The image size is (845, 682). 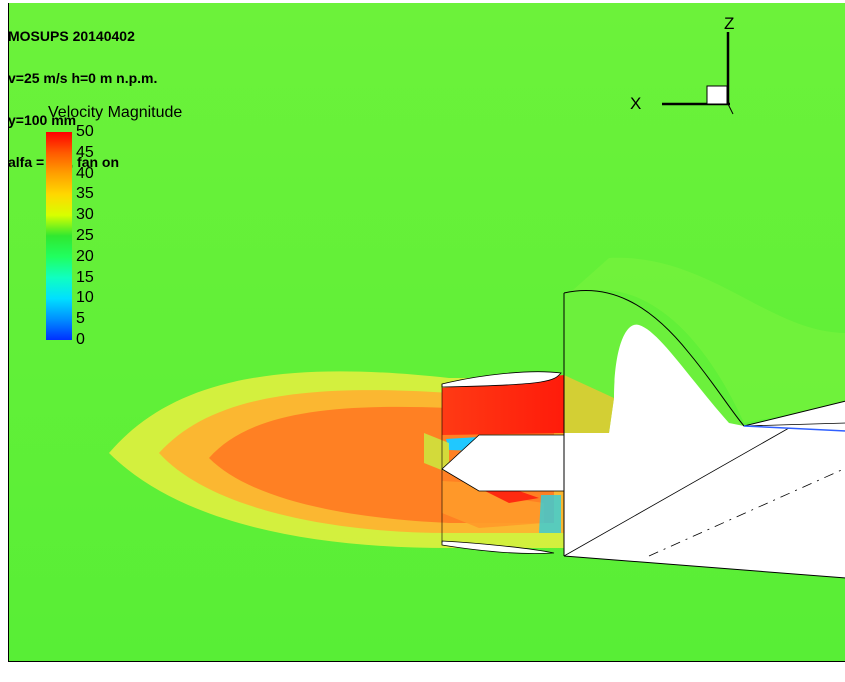 I want to click on legend-tick-label: 30, so click(x=85, y=215).